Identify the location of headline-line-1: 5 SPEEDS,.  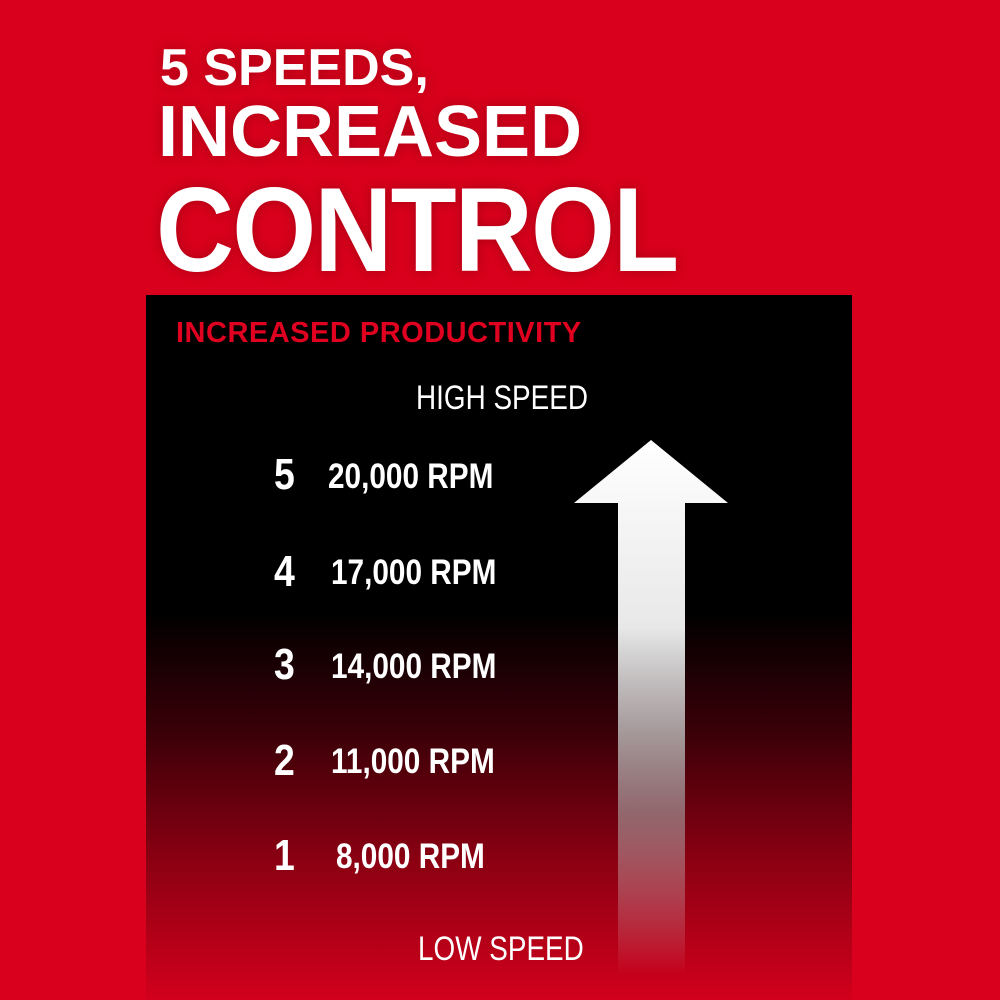
(294, 68).